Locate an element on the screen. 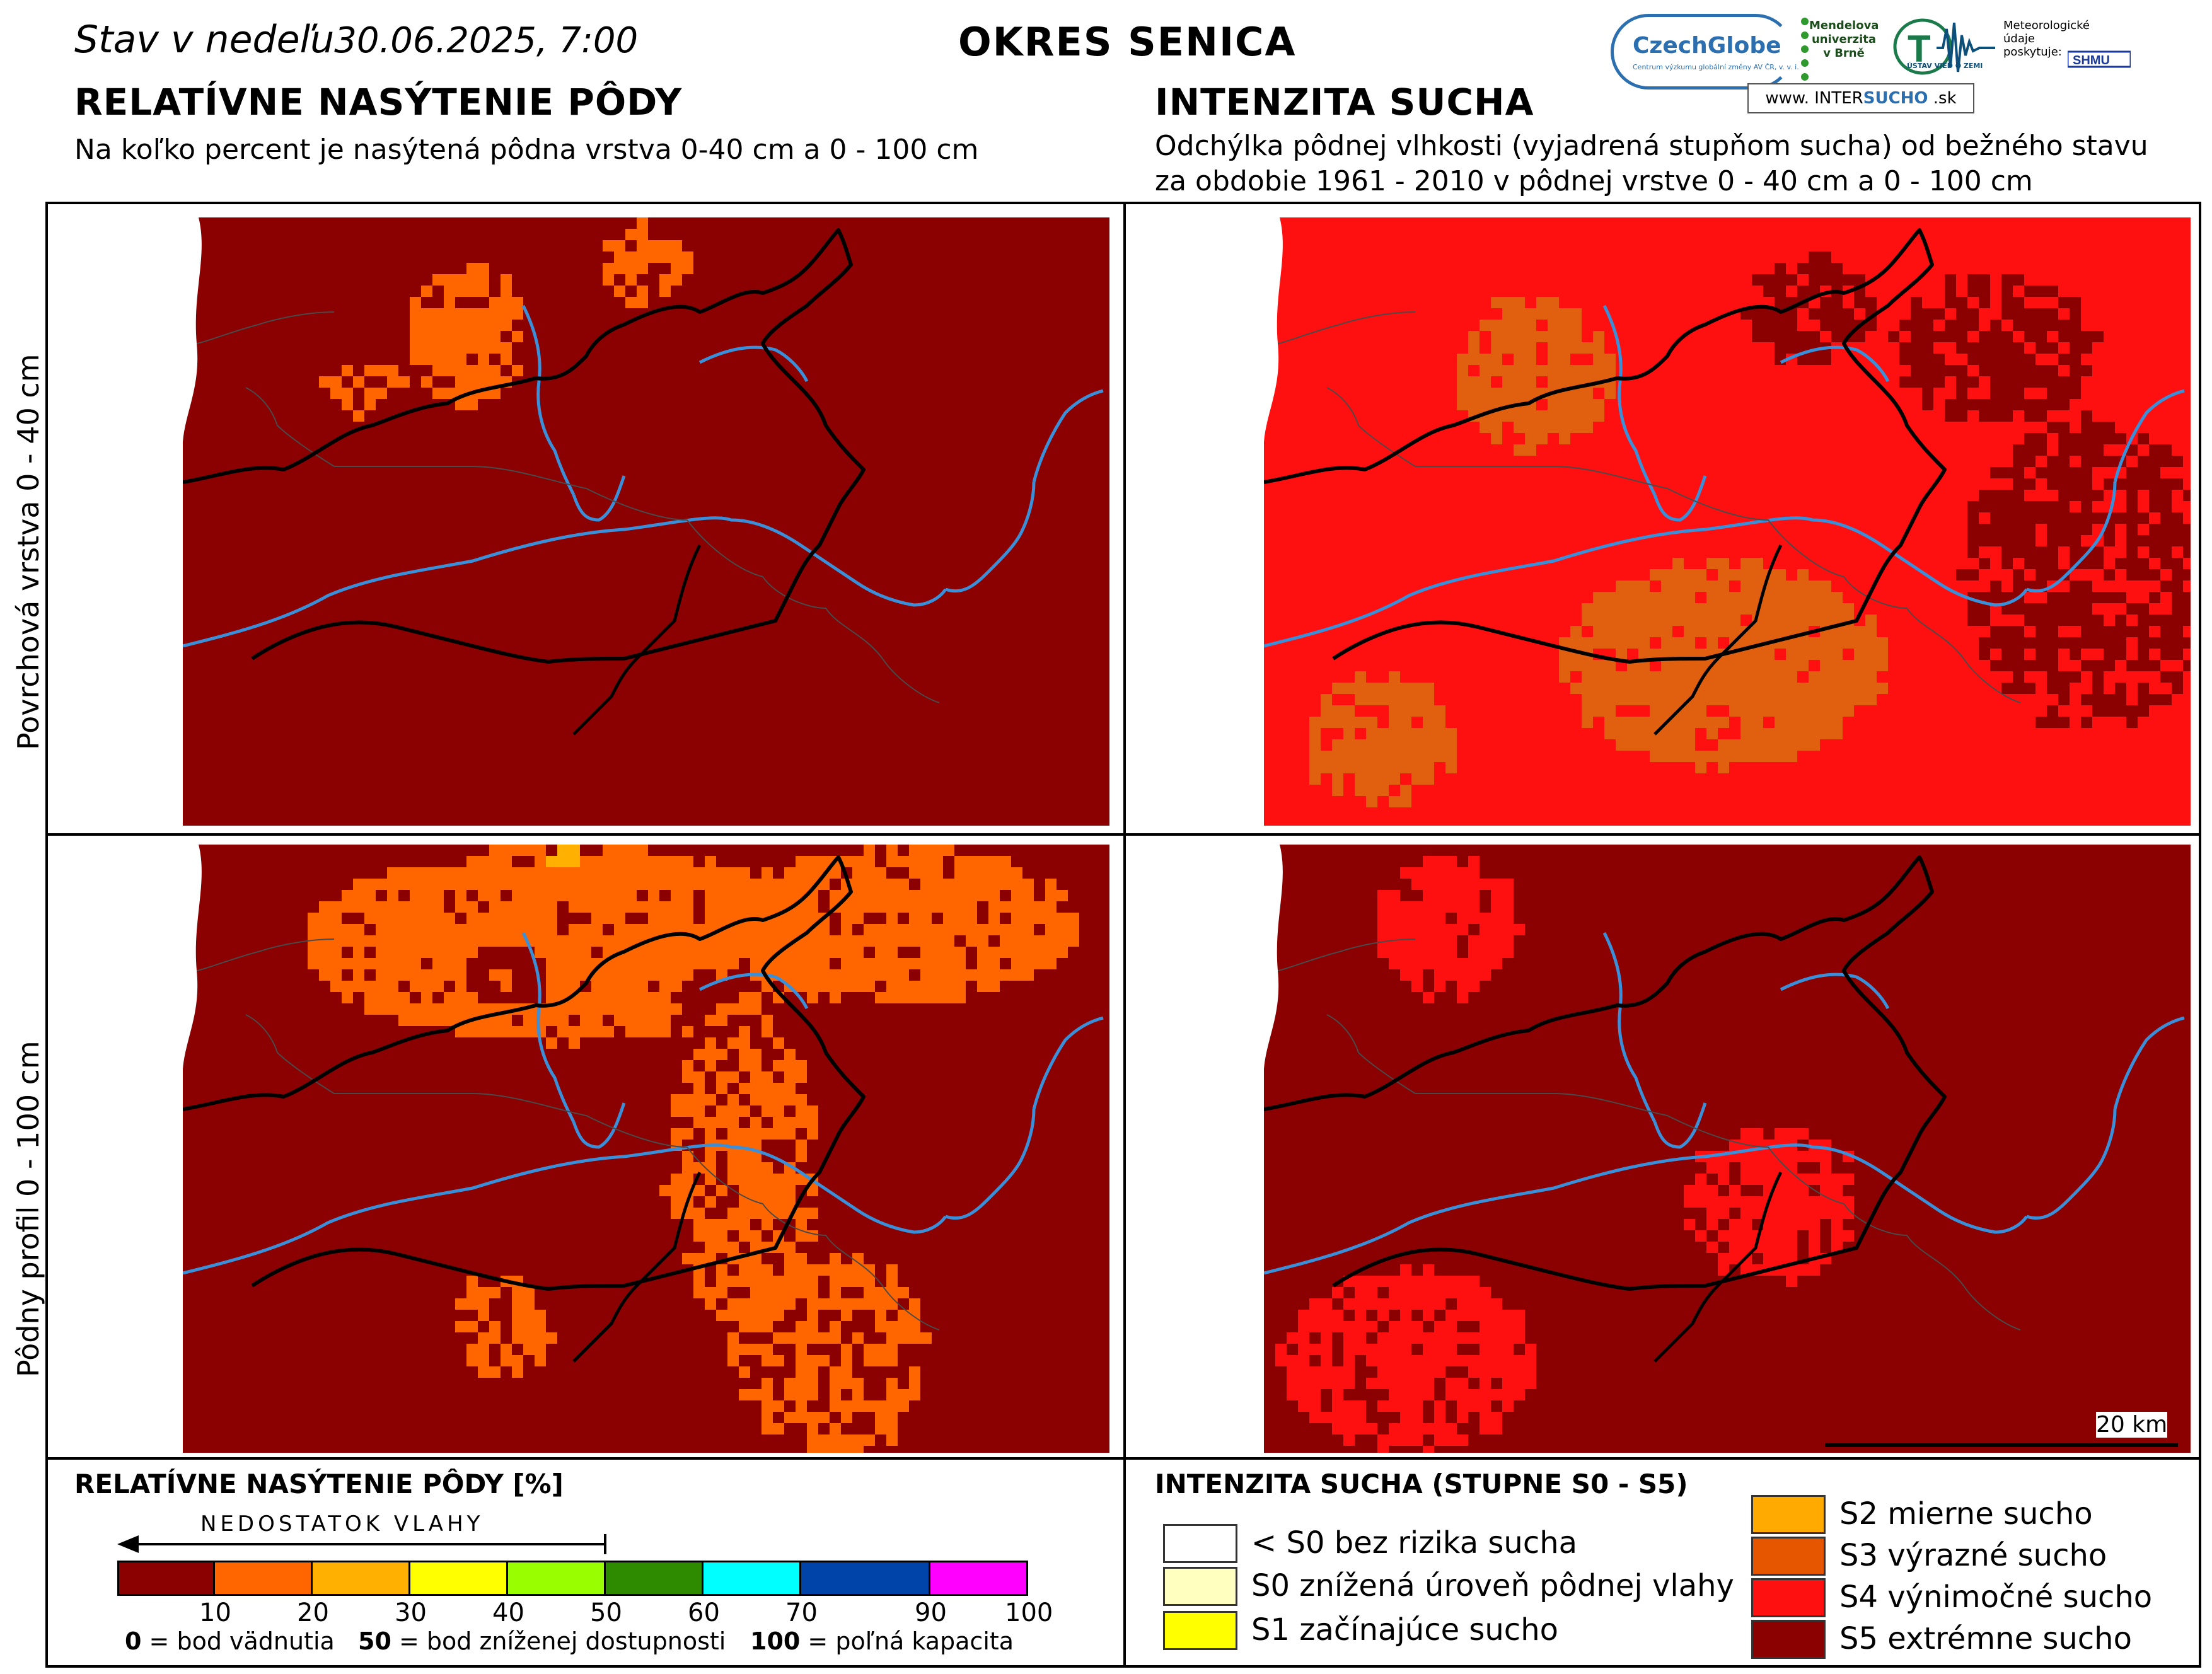 This screenshot has height=1674, width=2212. mendel-logo-text: Mendelova univerzita v Brně is located at coordinates (1844, 39).